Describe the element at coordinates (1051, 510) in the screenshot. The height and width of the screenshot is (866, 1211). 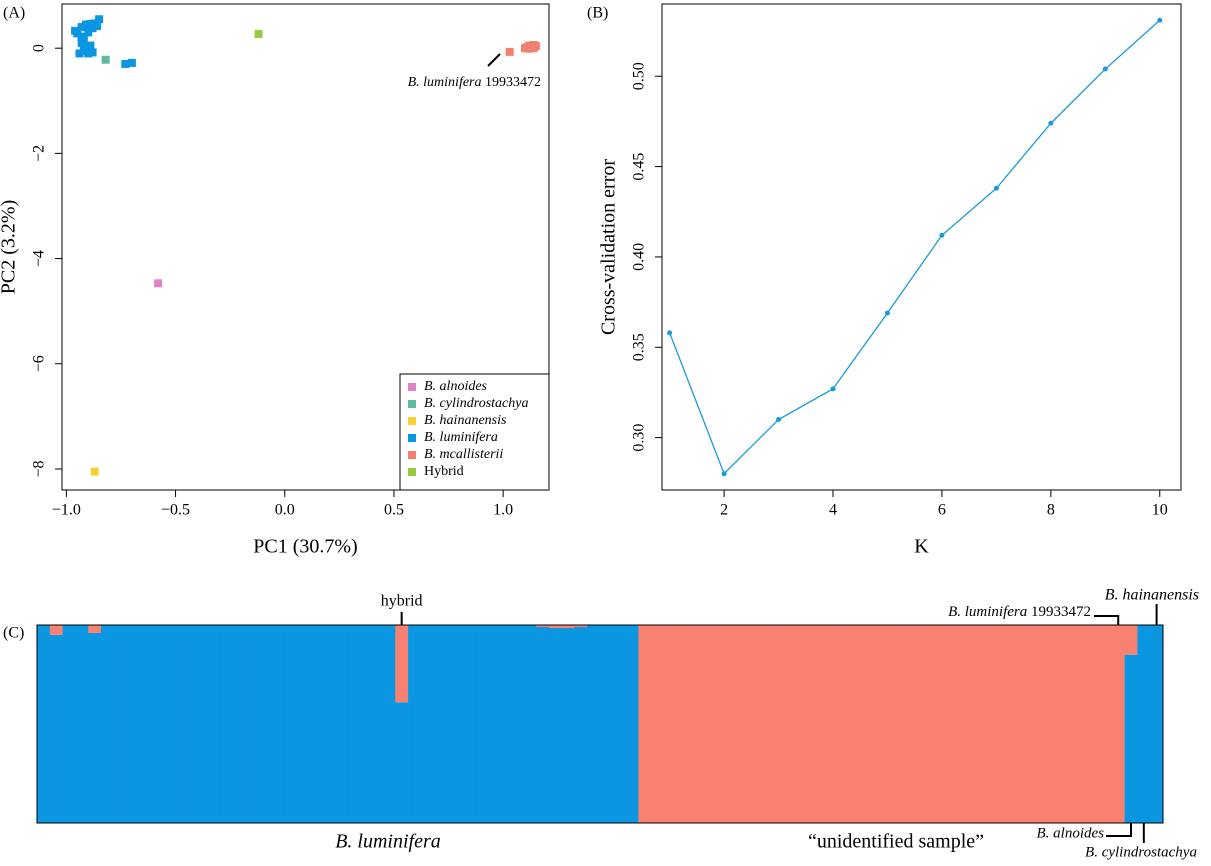
I see `x-tick-label: 8` at that location.